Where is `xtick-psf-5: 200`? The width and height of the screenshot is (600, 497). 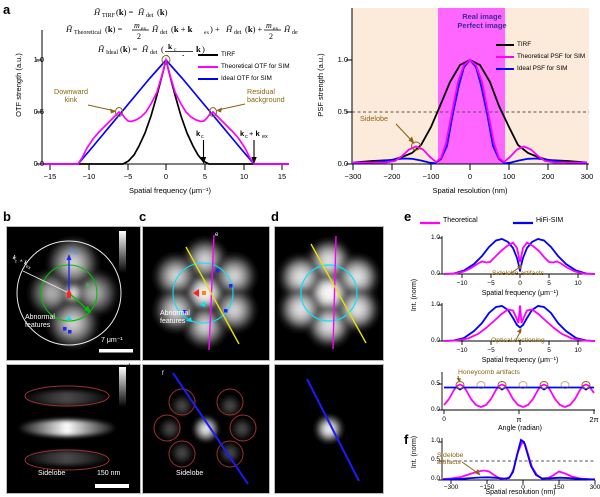 xtick-psf-5: 200 is located at coordinates (548, 176).